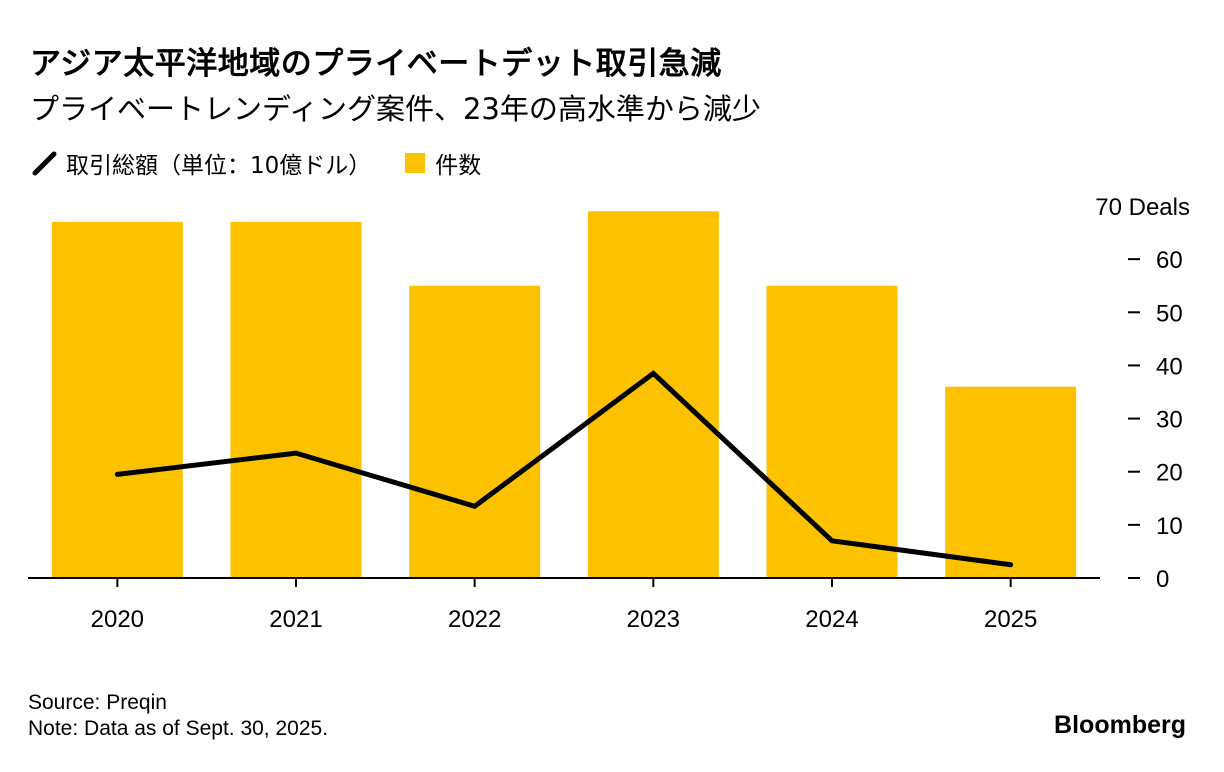 The image size is (1224, 772). Describe the element at coordinates (395, 109) in the screenshot. I see `chart-subtitle: プライベートレンディング案件、23年の高水準から減少` at that location.